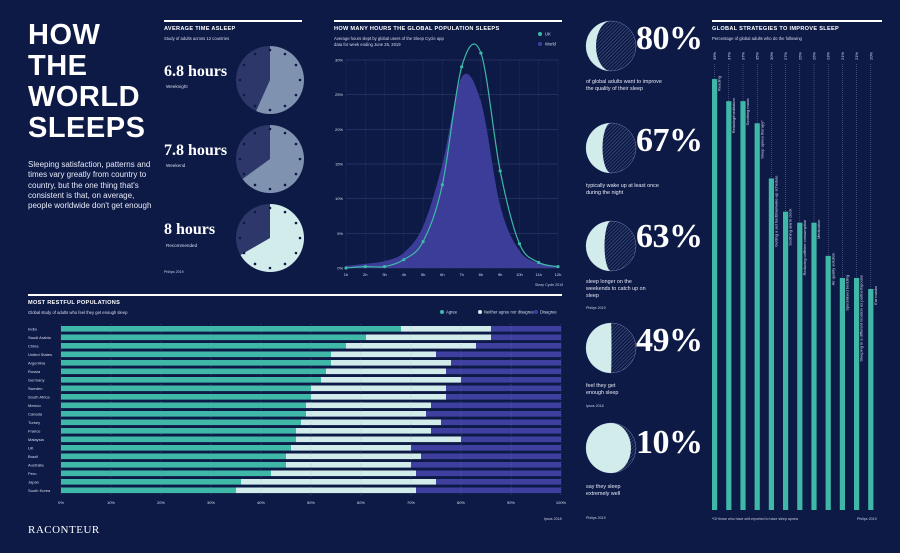 This screenshot has width=900, height=553. I want to click on stat-circles, so click(611, 247).